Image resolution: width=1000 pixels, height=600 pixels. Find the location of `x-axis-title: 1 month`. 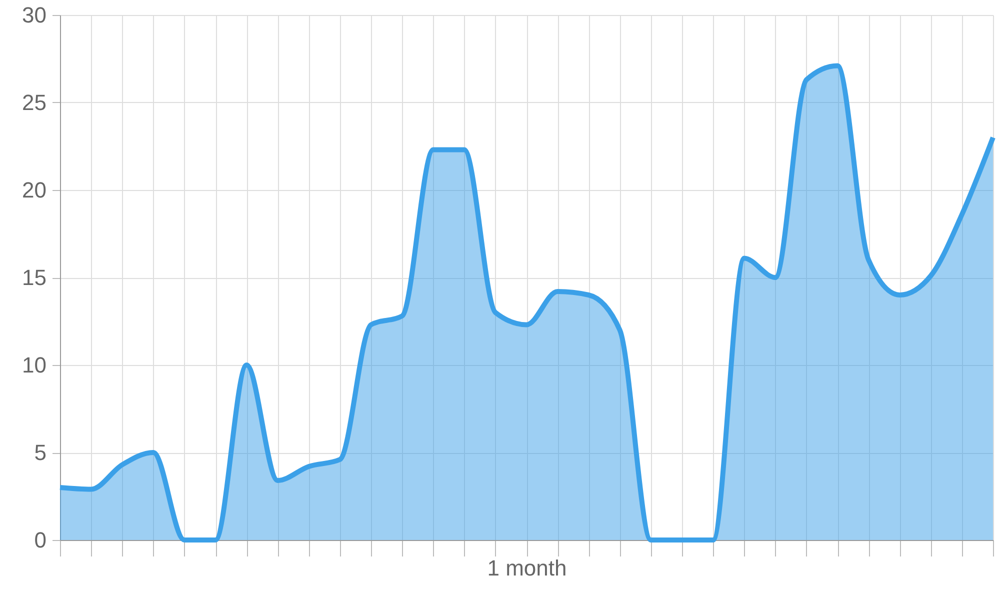

x-axis-title: 1 month is located at coordinates (527, 568).